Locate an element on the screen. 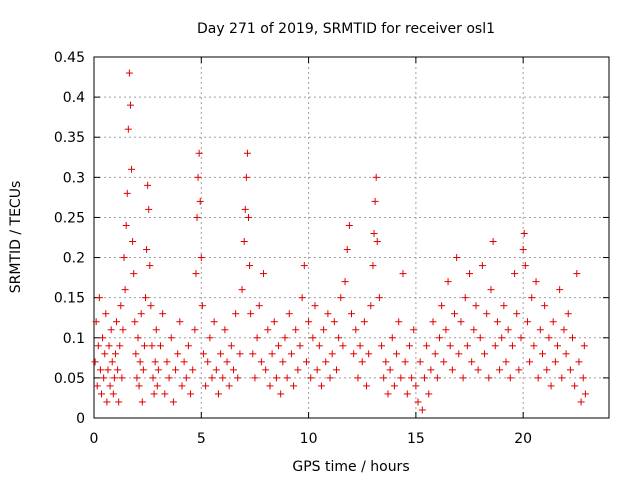 The height and width of the screenshot is (485, 640). y-tick-label: 0.2 is located at coordinates (74, 259).